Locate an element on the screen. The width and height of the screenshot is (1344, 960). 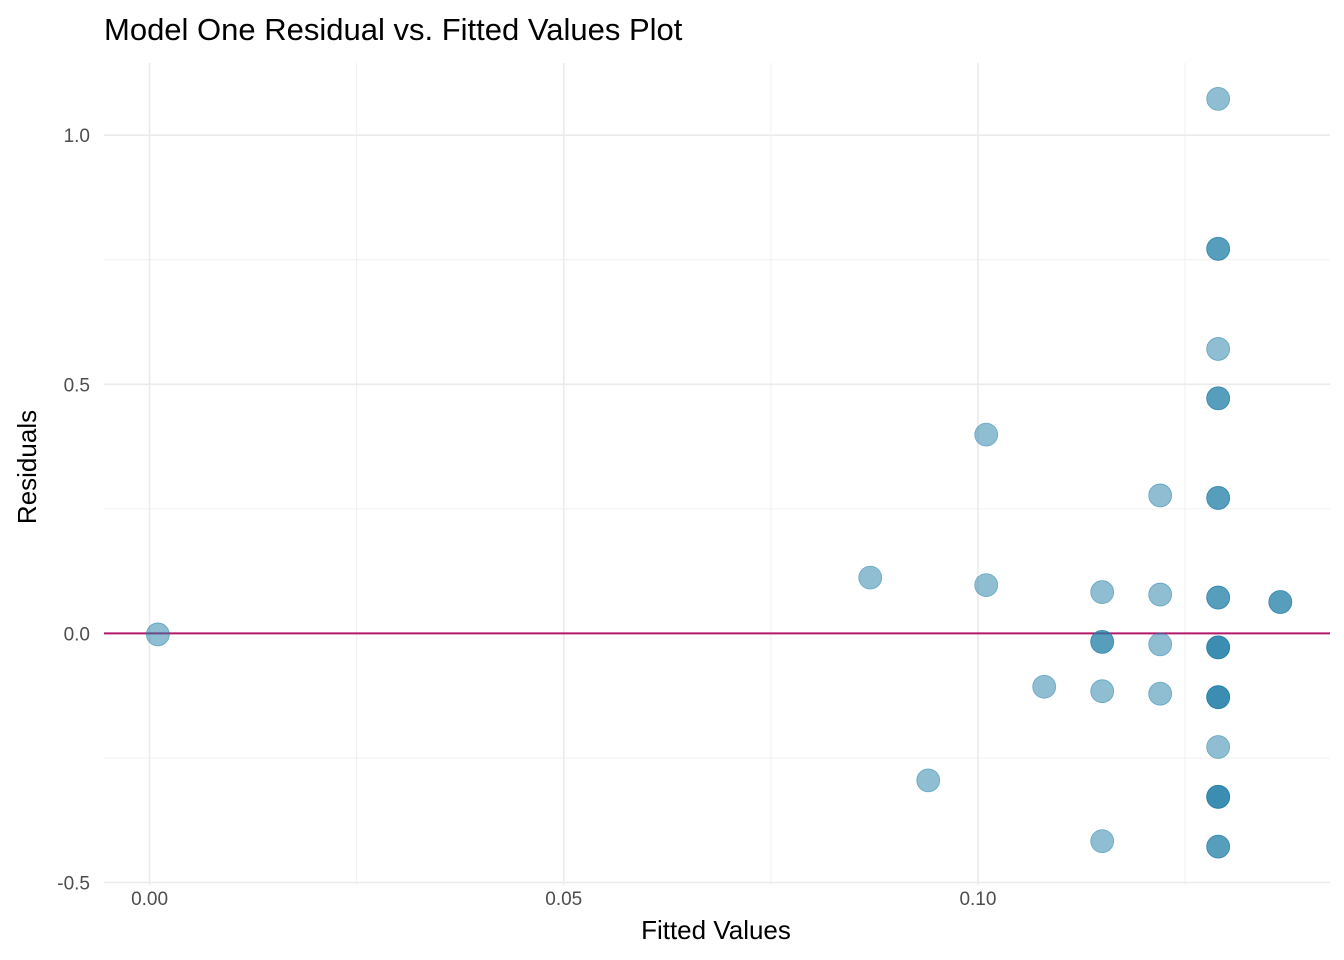
x-tick-label: 0.05 is located at coordinates (563, 899).